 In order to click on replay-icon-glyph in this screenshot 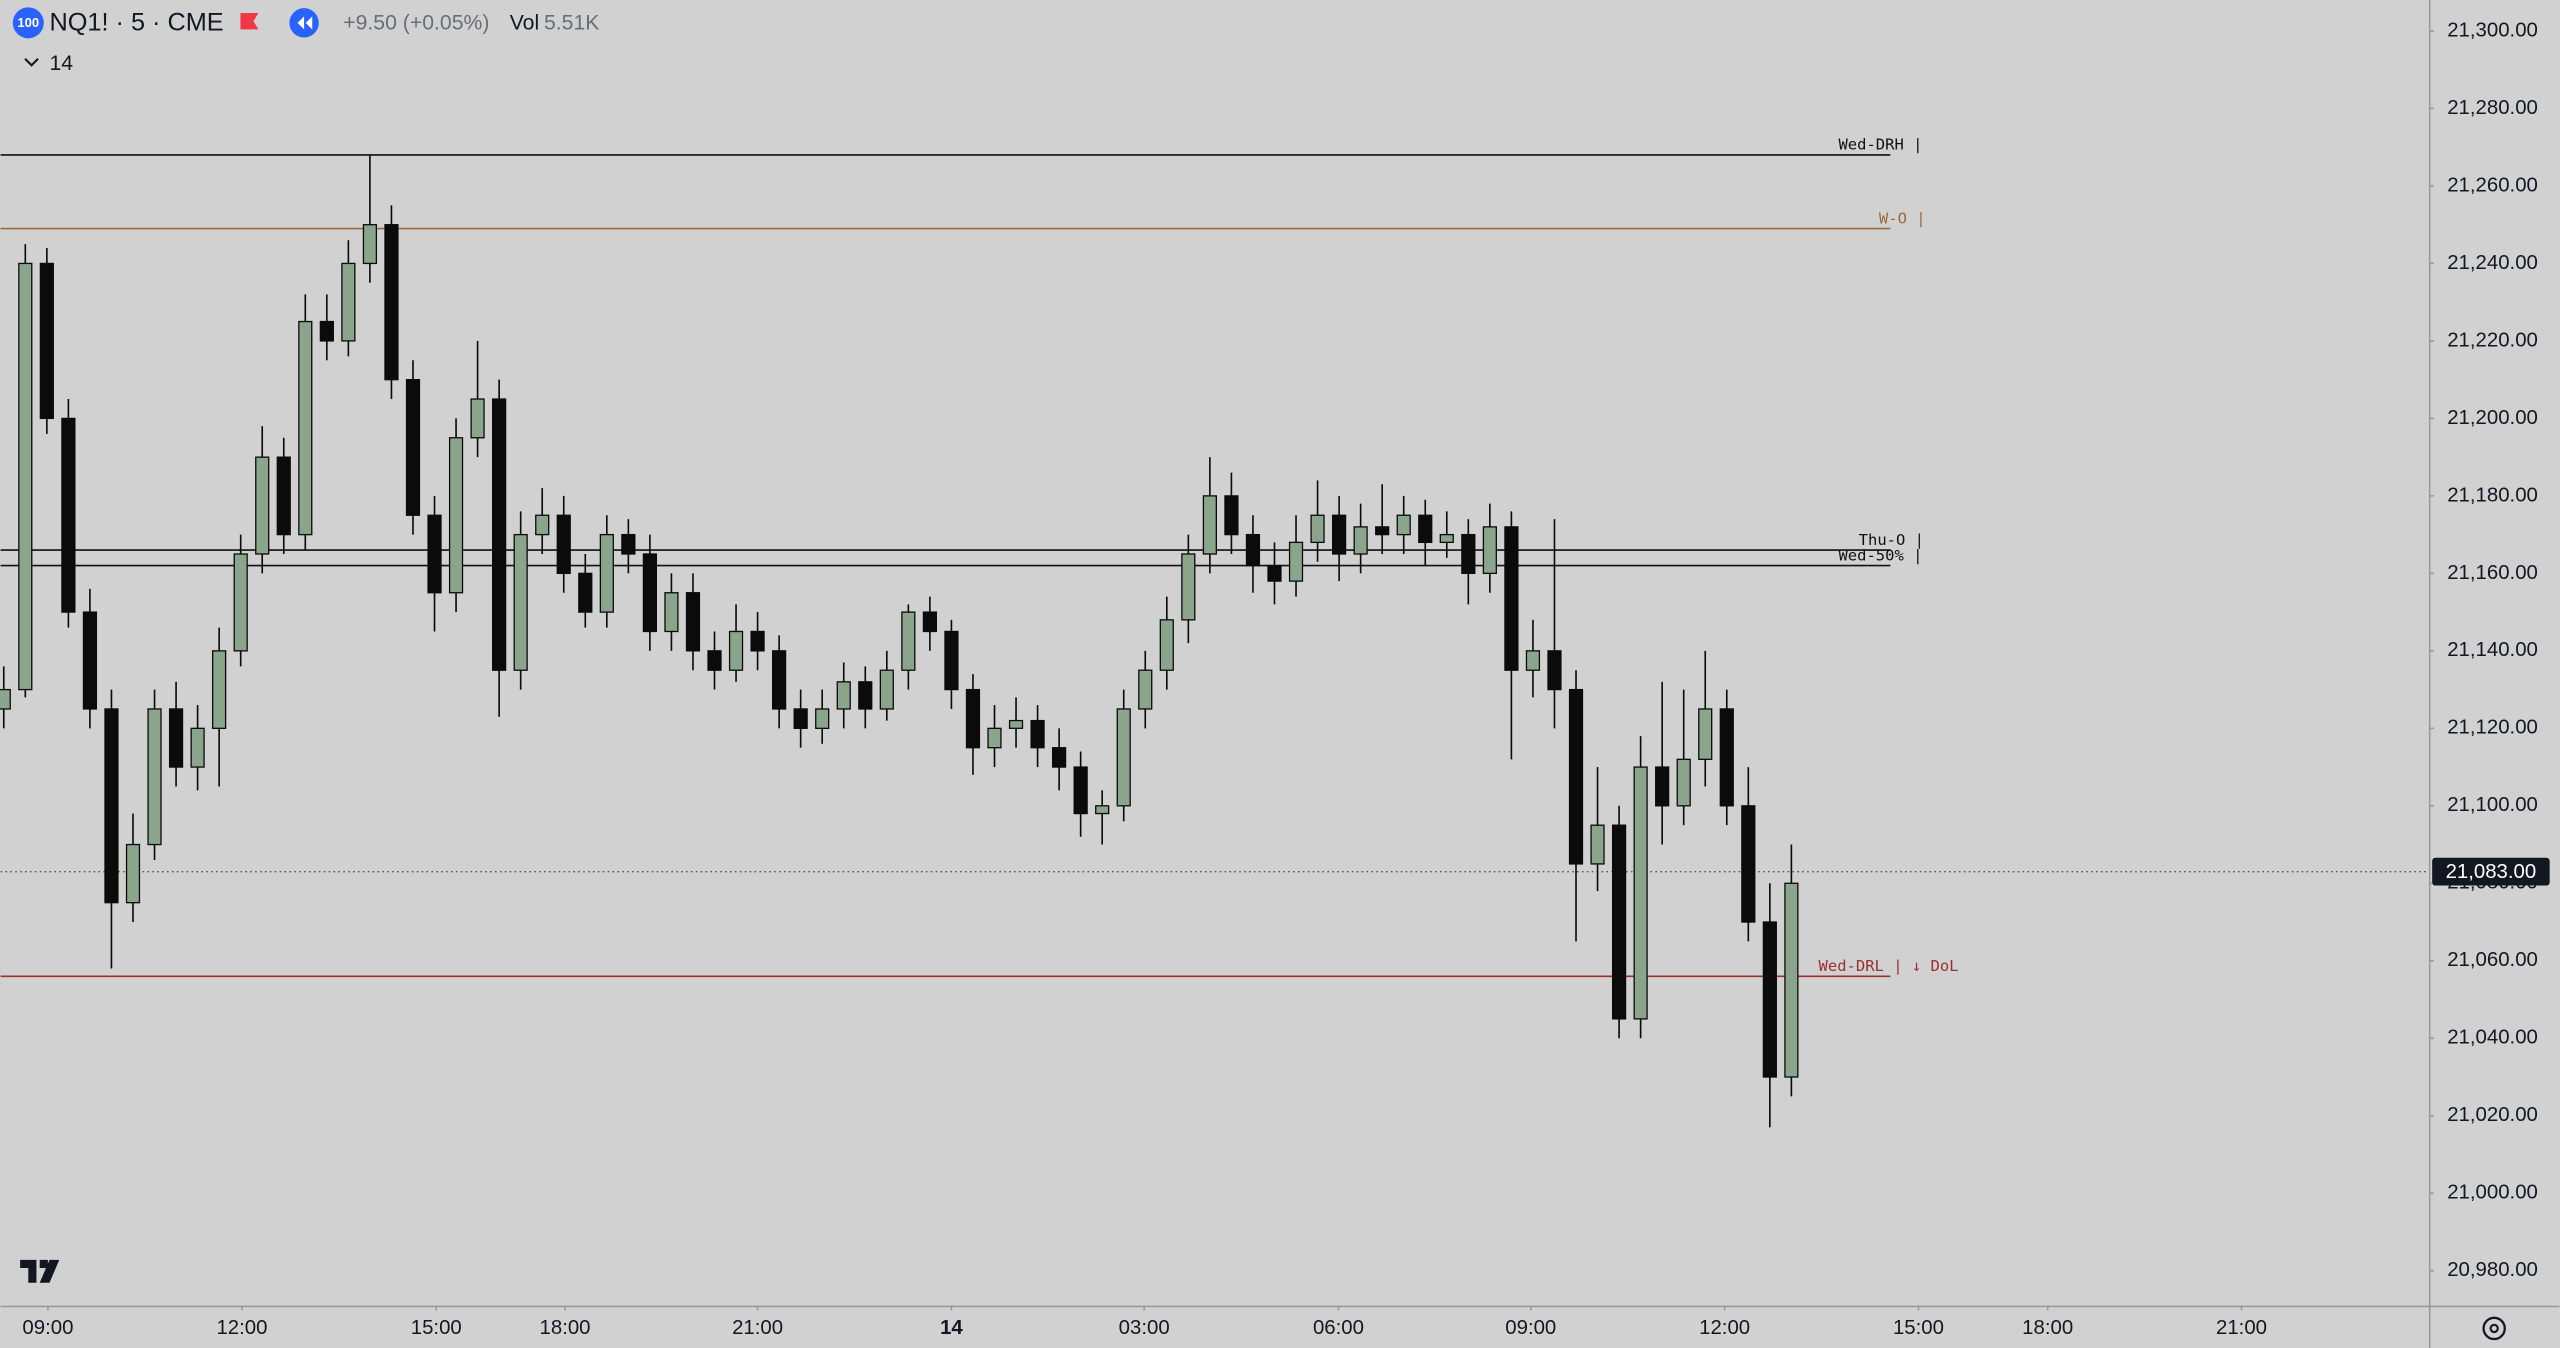, I will do `click(305, 23)`.